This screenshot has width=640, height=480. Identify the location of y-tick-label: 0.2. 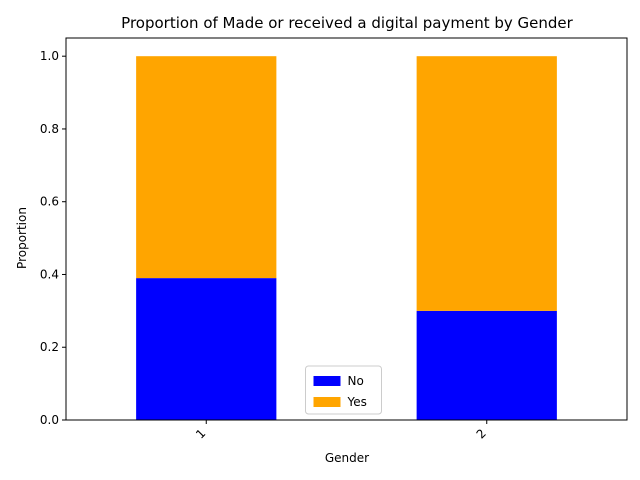
(49, 347).